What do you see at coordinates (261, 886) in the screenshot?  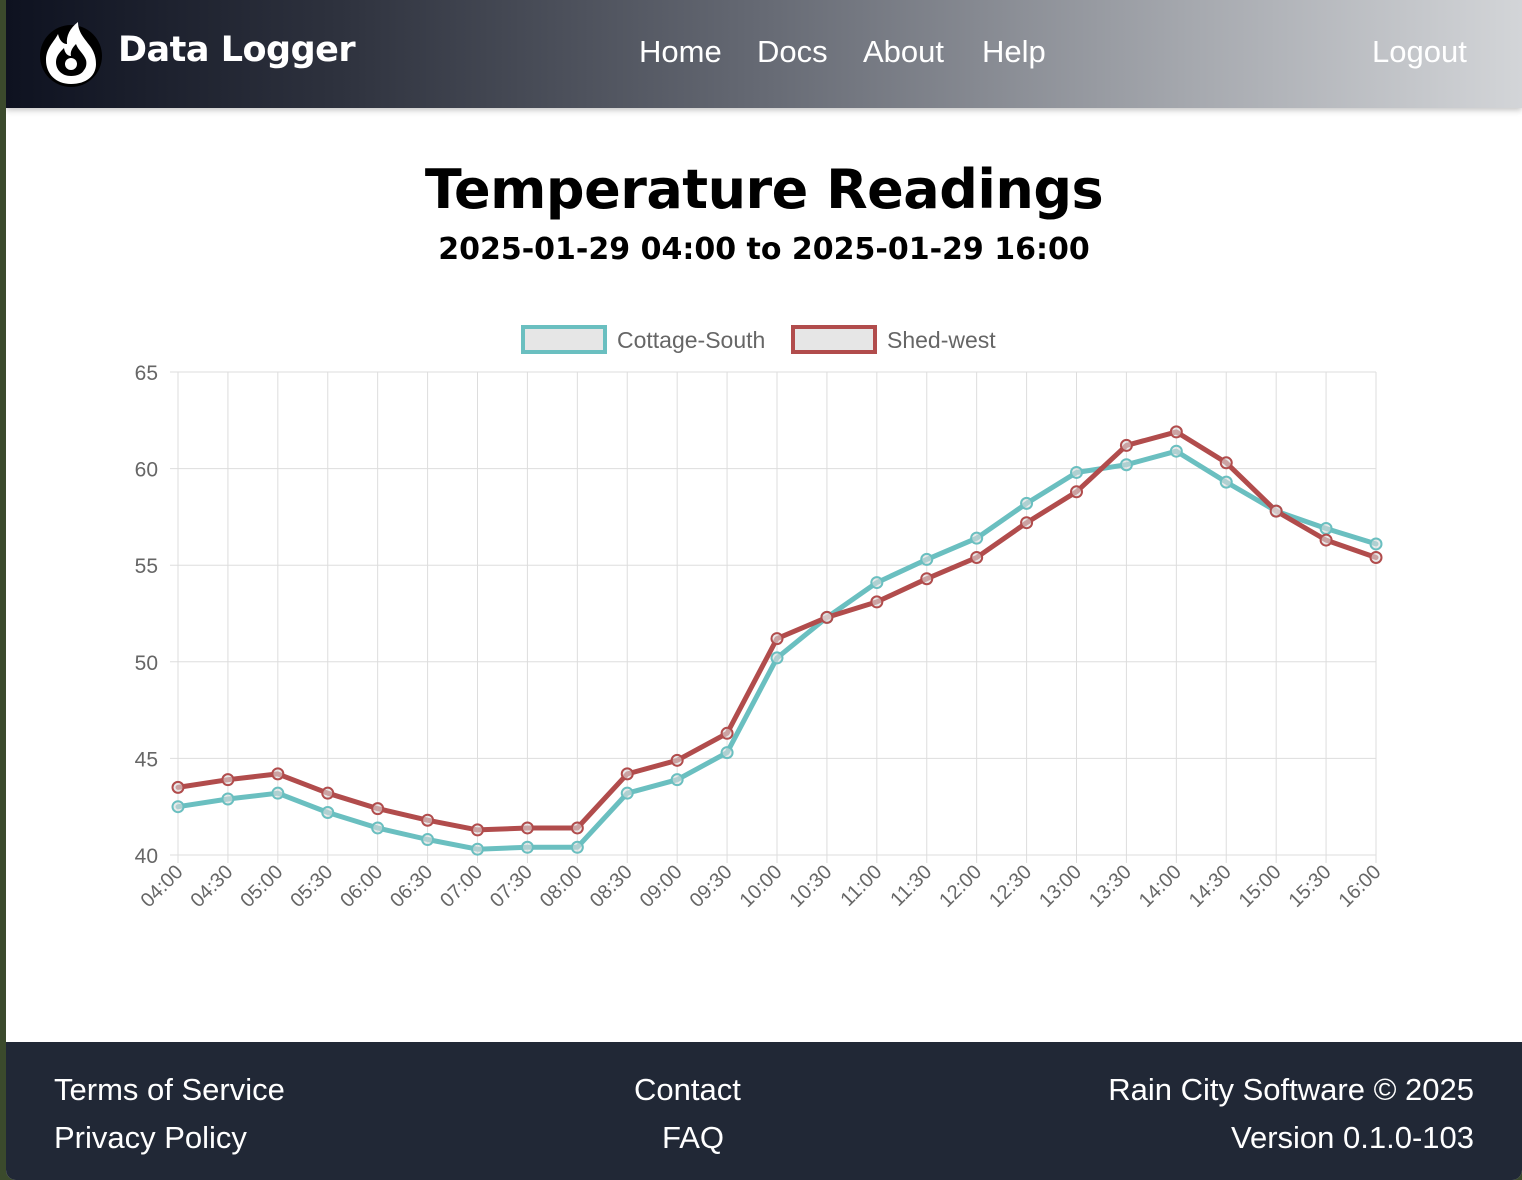 I see `x-tick-label: 05:00` at bounding box center [261, 886].